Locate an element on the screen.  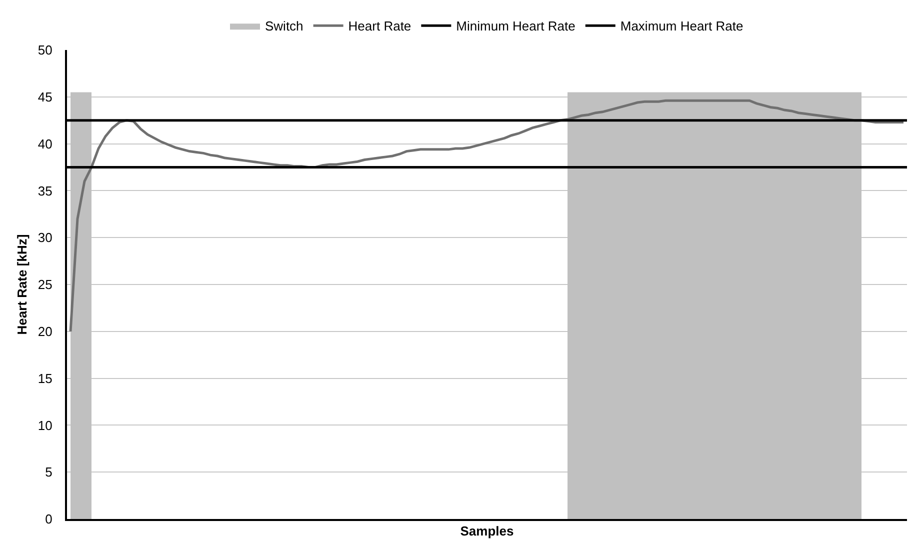
y-tick-label: 15 is located at coordinates (45, 378).